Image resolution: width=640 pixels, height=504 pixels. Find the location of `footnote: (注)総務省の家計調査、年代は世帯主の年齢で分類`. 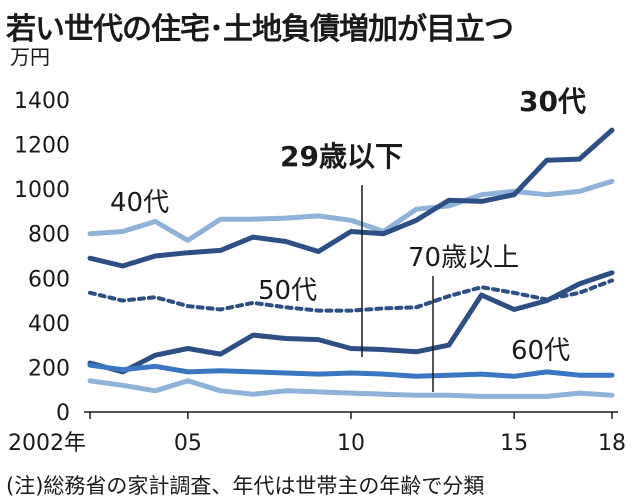

footnote: (注)総務省の家計調査、年代は世帯主の年齢で分類 is located at coordinates (245, 486).